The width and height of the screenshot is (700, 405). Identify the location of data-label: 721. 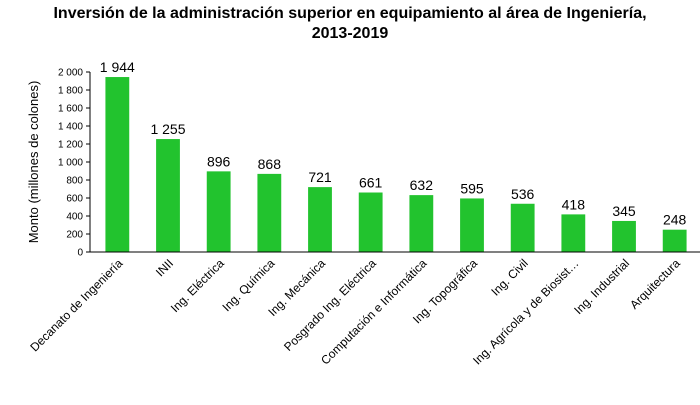
(320, 177).